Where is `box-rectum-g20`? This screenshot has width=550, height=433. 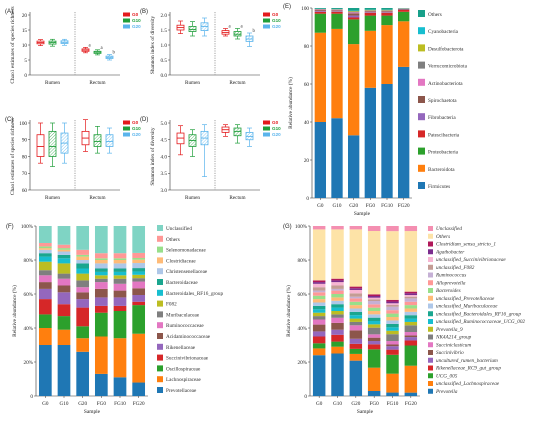
box-rectum-g20 is located at coordinates (109, 140).